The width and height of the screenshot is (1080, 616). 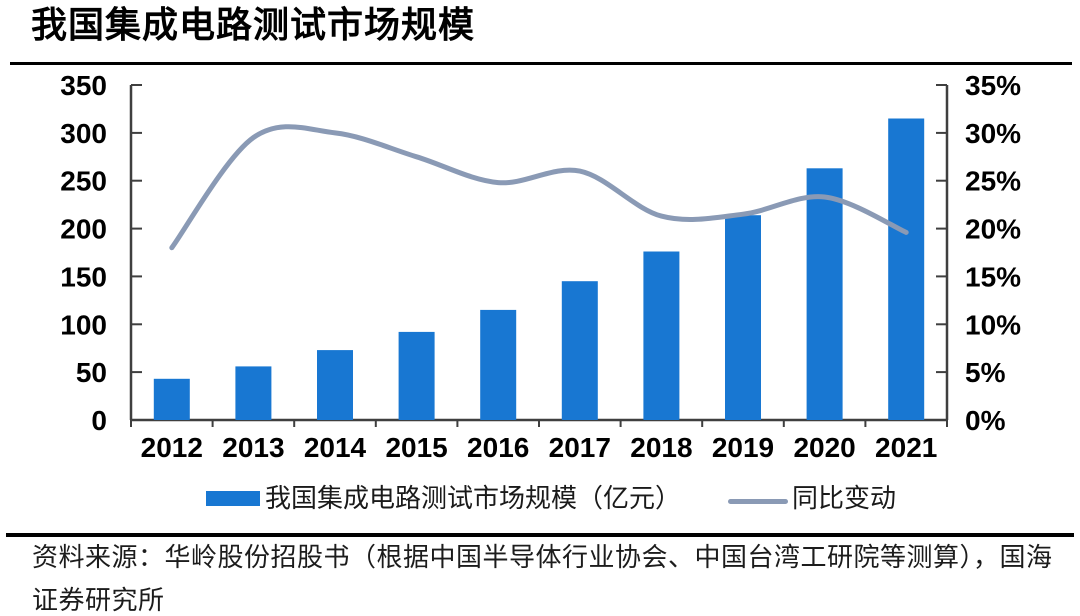 I want to click on right-axis-label: 20%, so click(x=993, y=229).